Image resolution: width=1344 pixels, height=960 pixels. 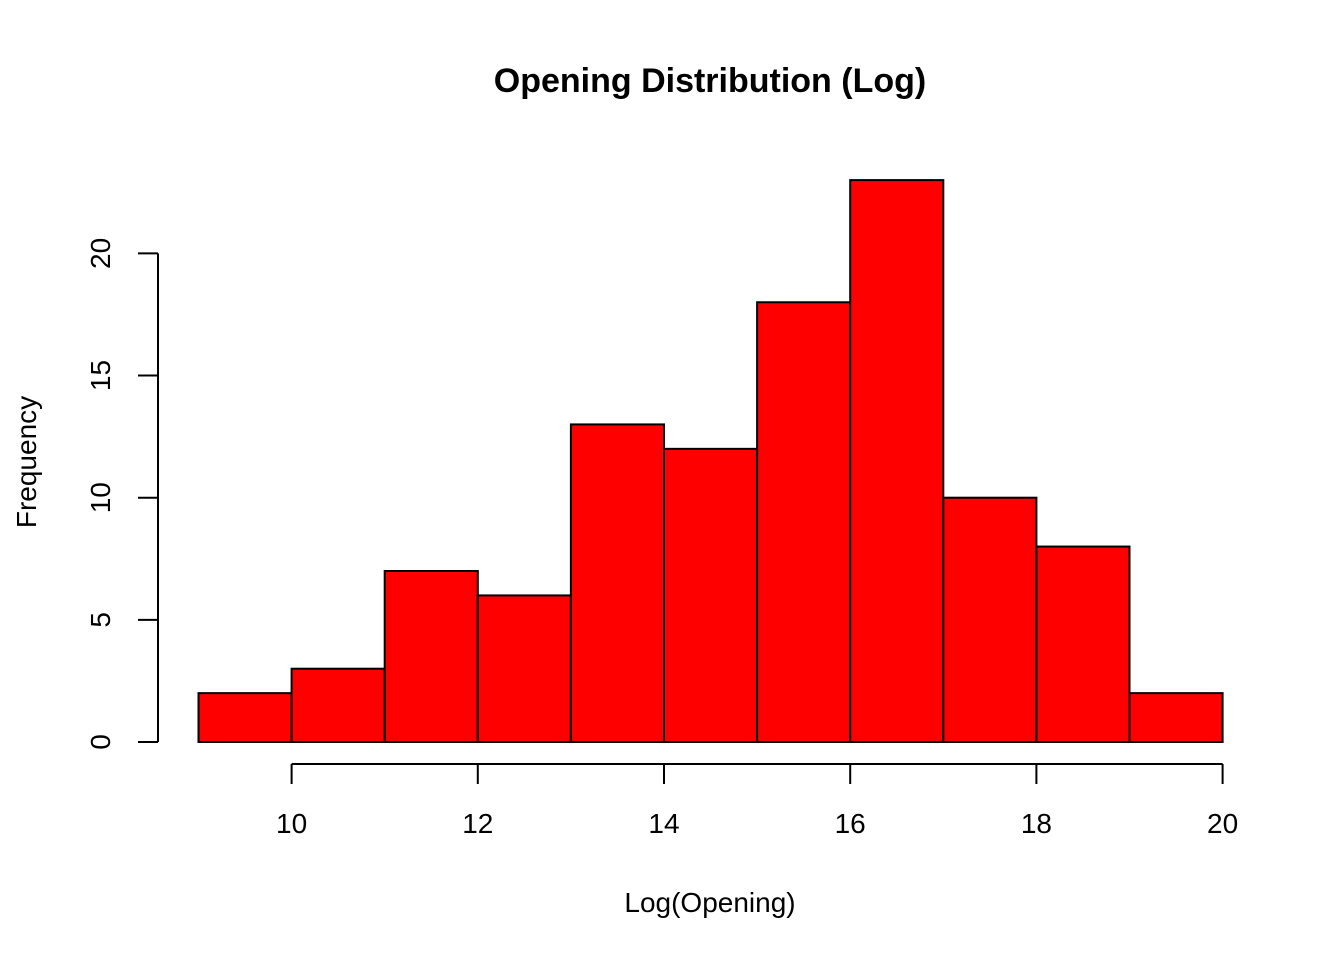 I want to click on y-tick-label-20: 20, so click(x=100, y=253).